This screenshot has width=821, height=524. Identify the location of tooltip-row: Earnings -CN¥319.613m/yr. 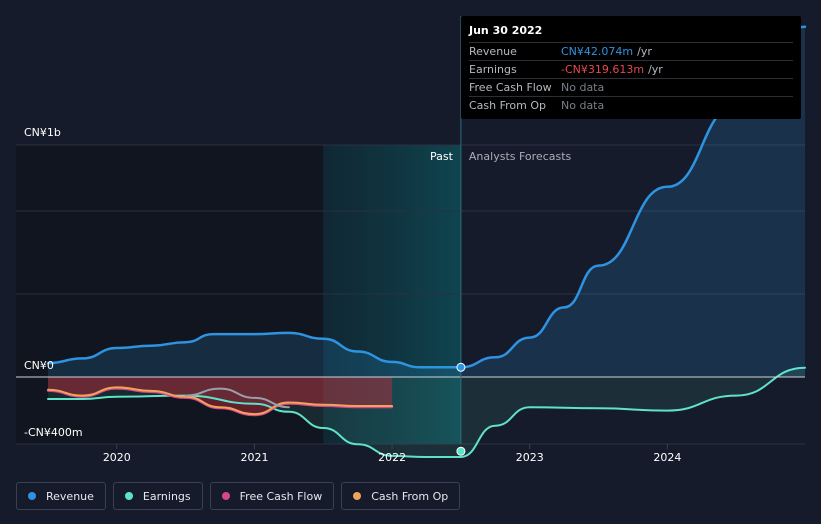
(631, 70).